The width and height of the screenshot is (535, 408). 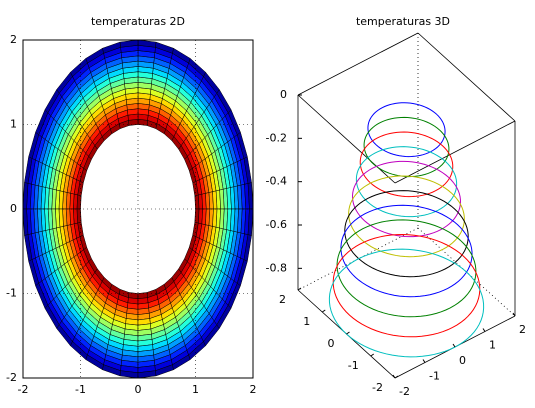 I want to click on z-tick-label: -0.8, so click(x=276, y=267).